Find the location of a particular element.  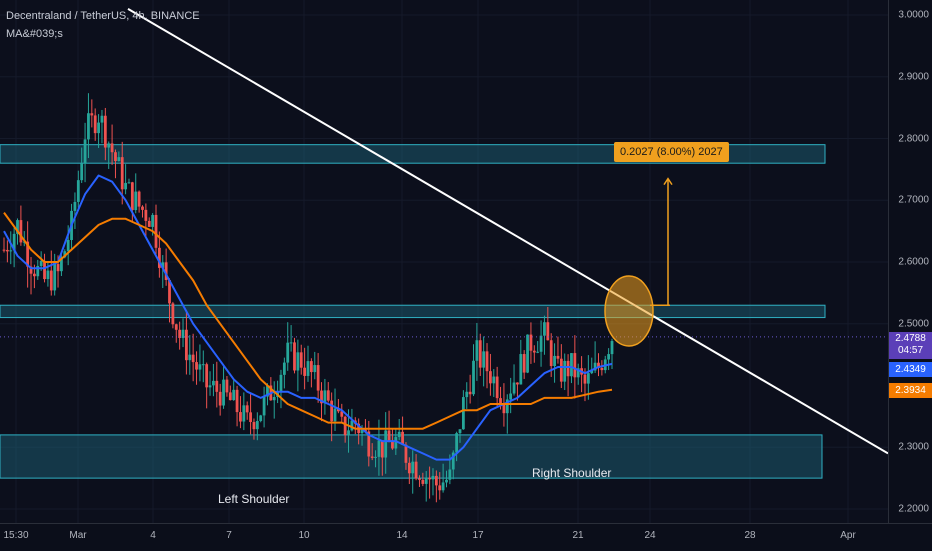

indicator-label: MA&#039;s is located at coordinates (34, 34).